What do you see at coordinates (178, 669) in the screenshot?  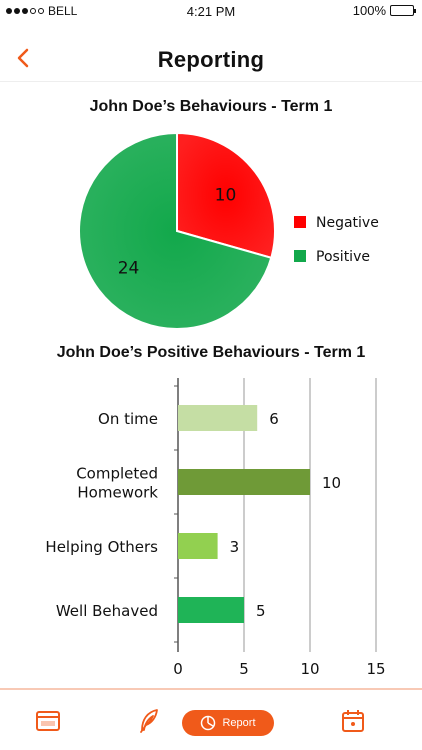 I see `x-tick-label: 0` at bounding box center [178, 669].